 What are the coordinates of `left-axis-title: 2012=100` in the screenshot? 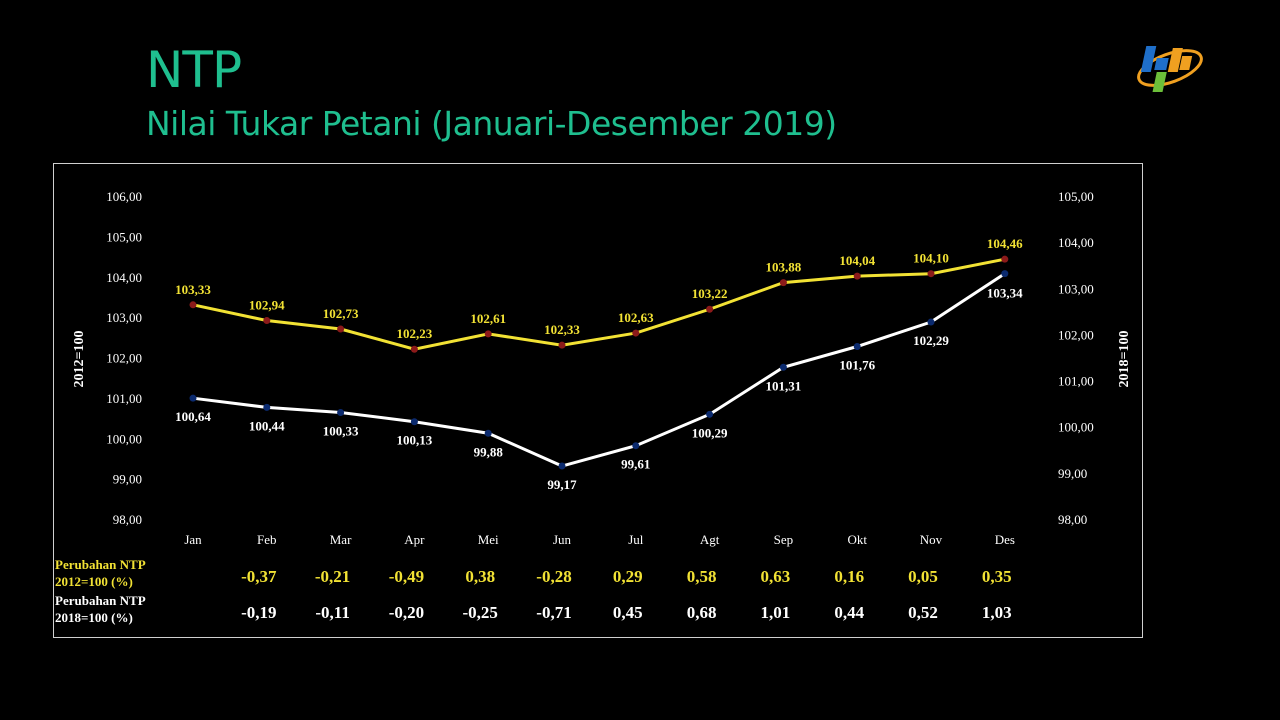 It's located at (79, 359).